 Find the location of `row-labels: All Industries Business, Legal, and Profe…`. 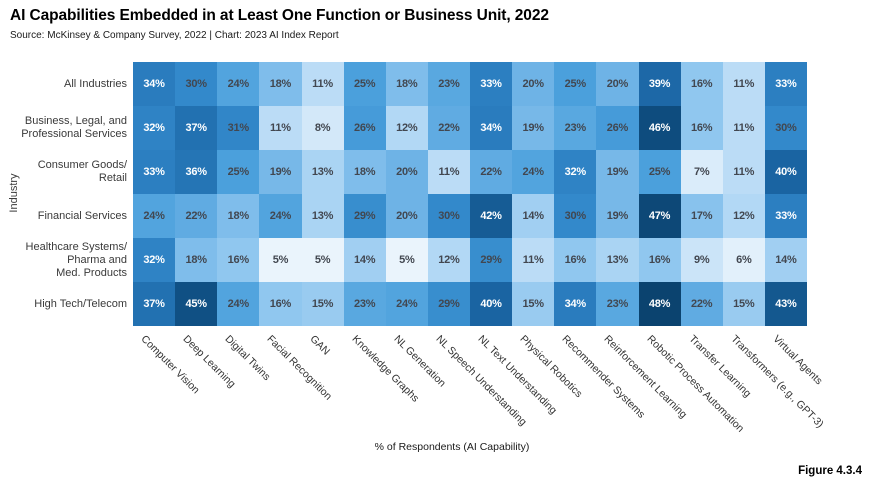

row-labels: All Industries Business, Legal, and Profe… is located at coordinates (65, 194).